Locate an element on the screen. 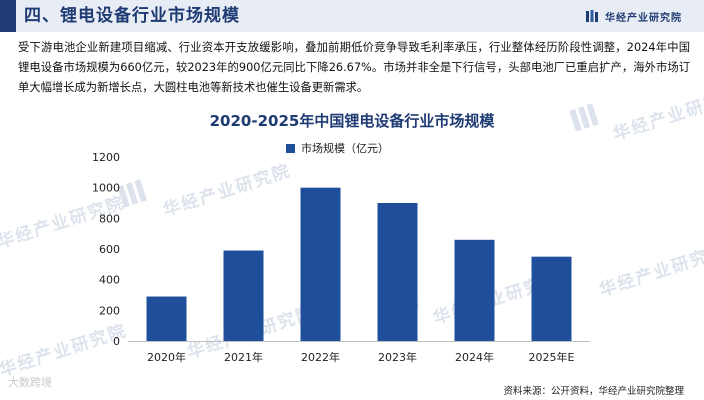  y-tick-label: 1200 is located at coordinates (106, 157).